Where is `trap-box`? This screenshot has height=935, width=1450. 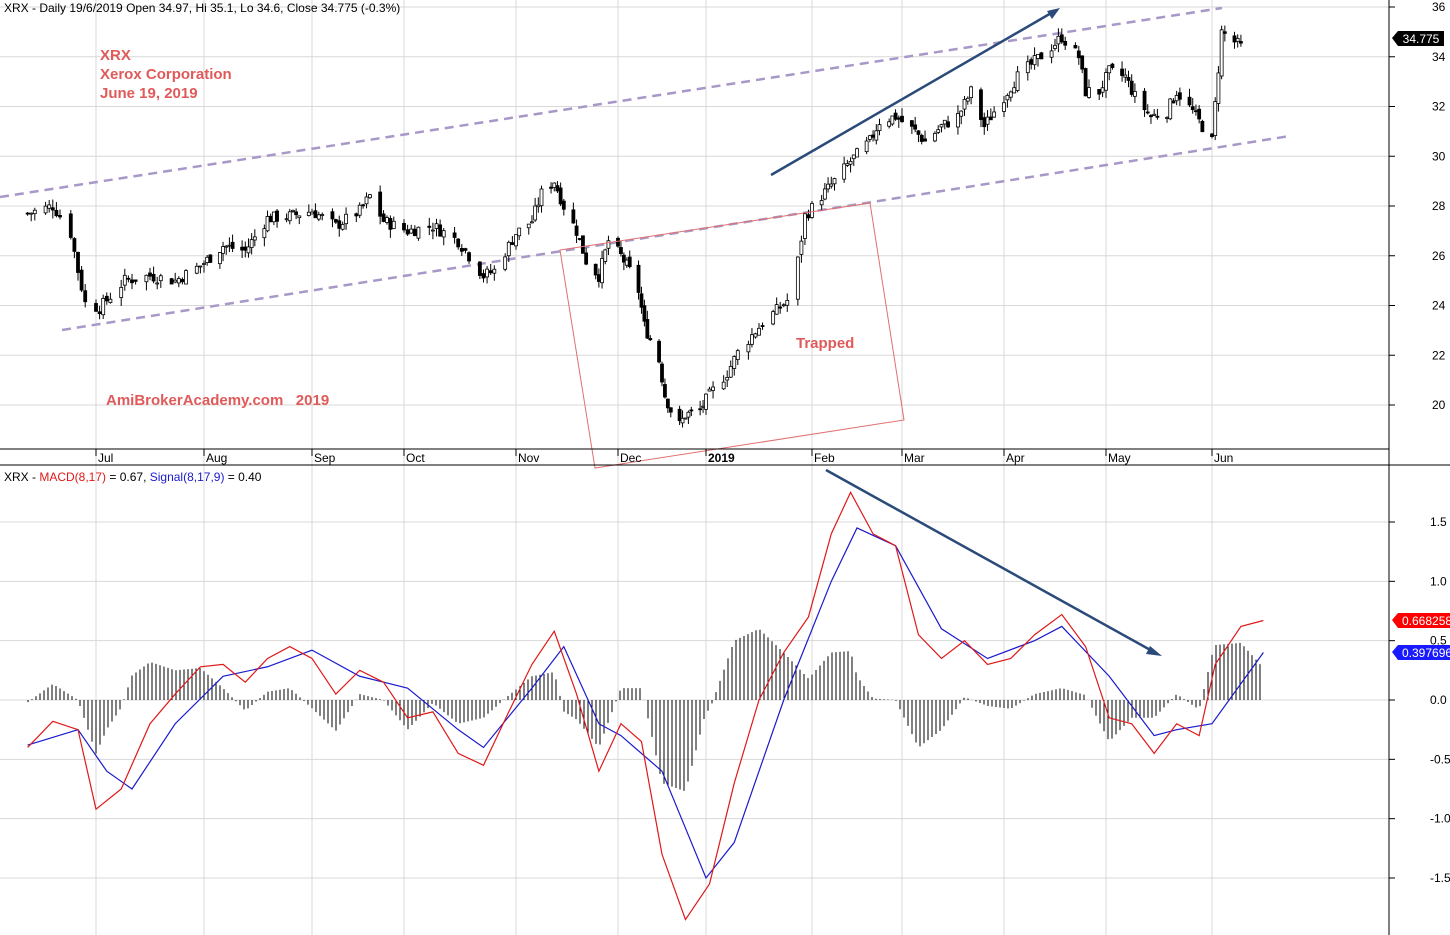 trap-box is located at coordinates (732, 335).